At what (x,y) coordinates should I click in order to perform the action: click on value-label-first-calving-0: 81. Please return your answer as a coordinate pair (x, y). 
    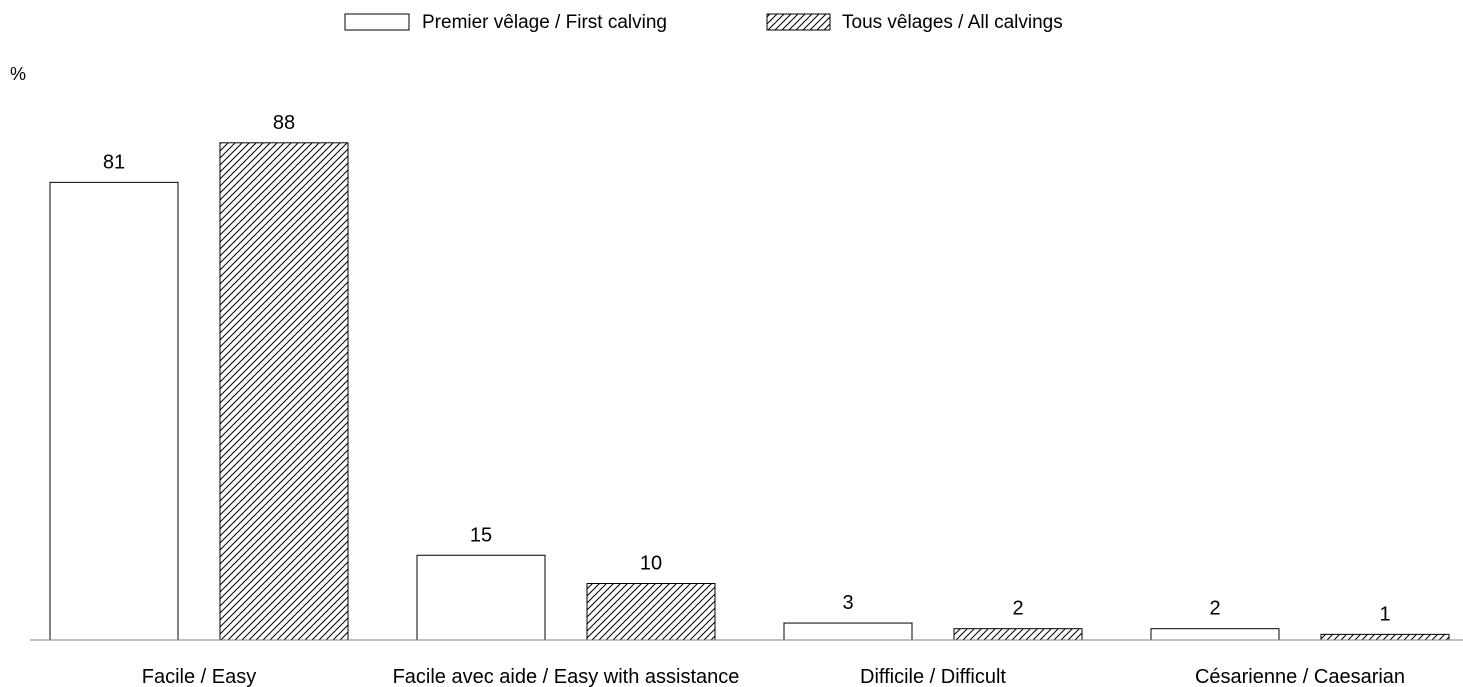
    Looking at the image, I should click on (114, 162).